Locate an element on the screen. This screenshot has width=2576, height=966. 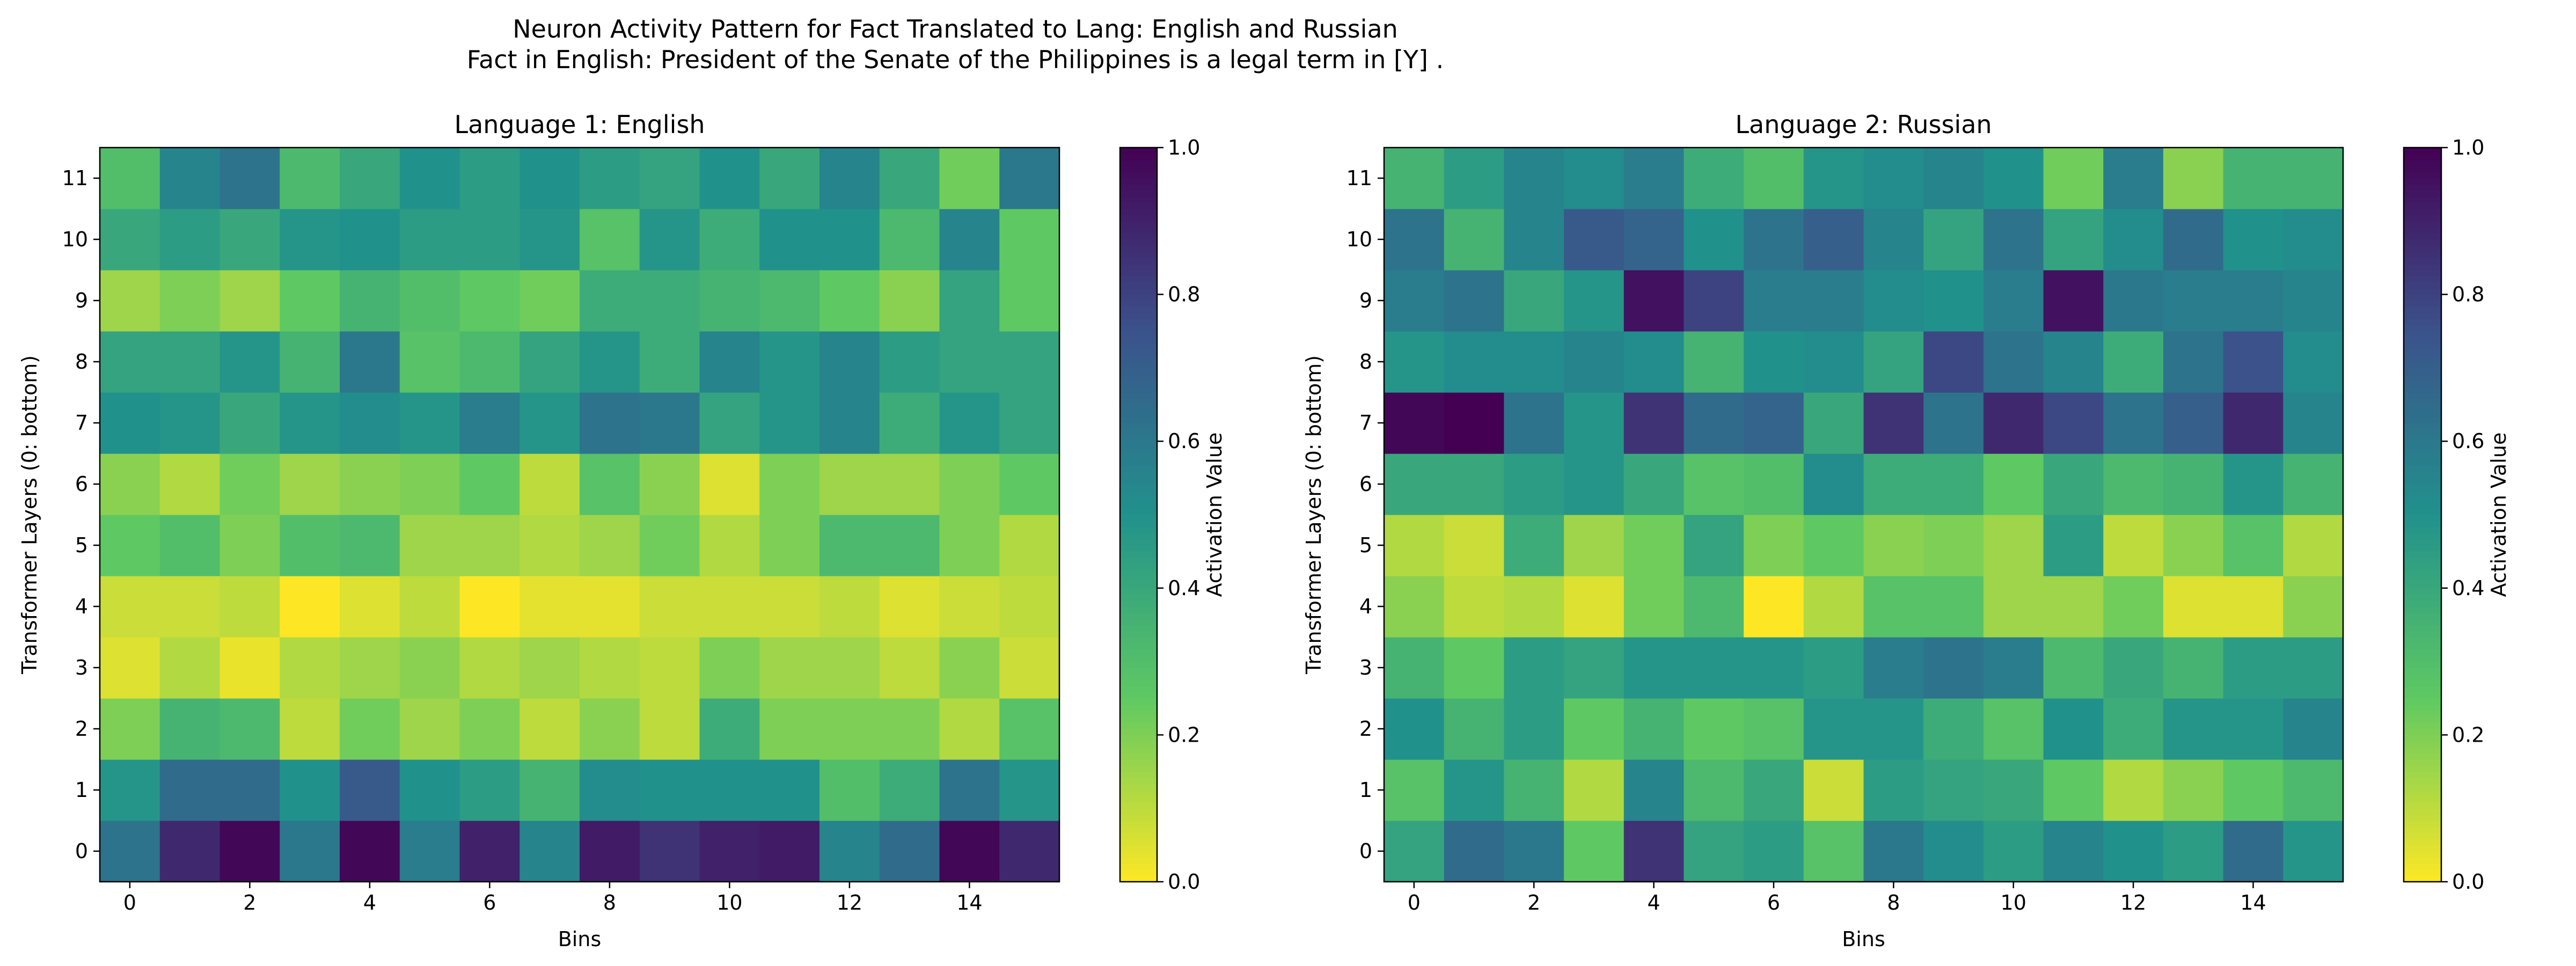
y-tick-label: 6 is located at coordinates (1365, 484).